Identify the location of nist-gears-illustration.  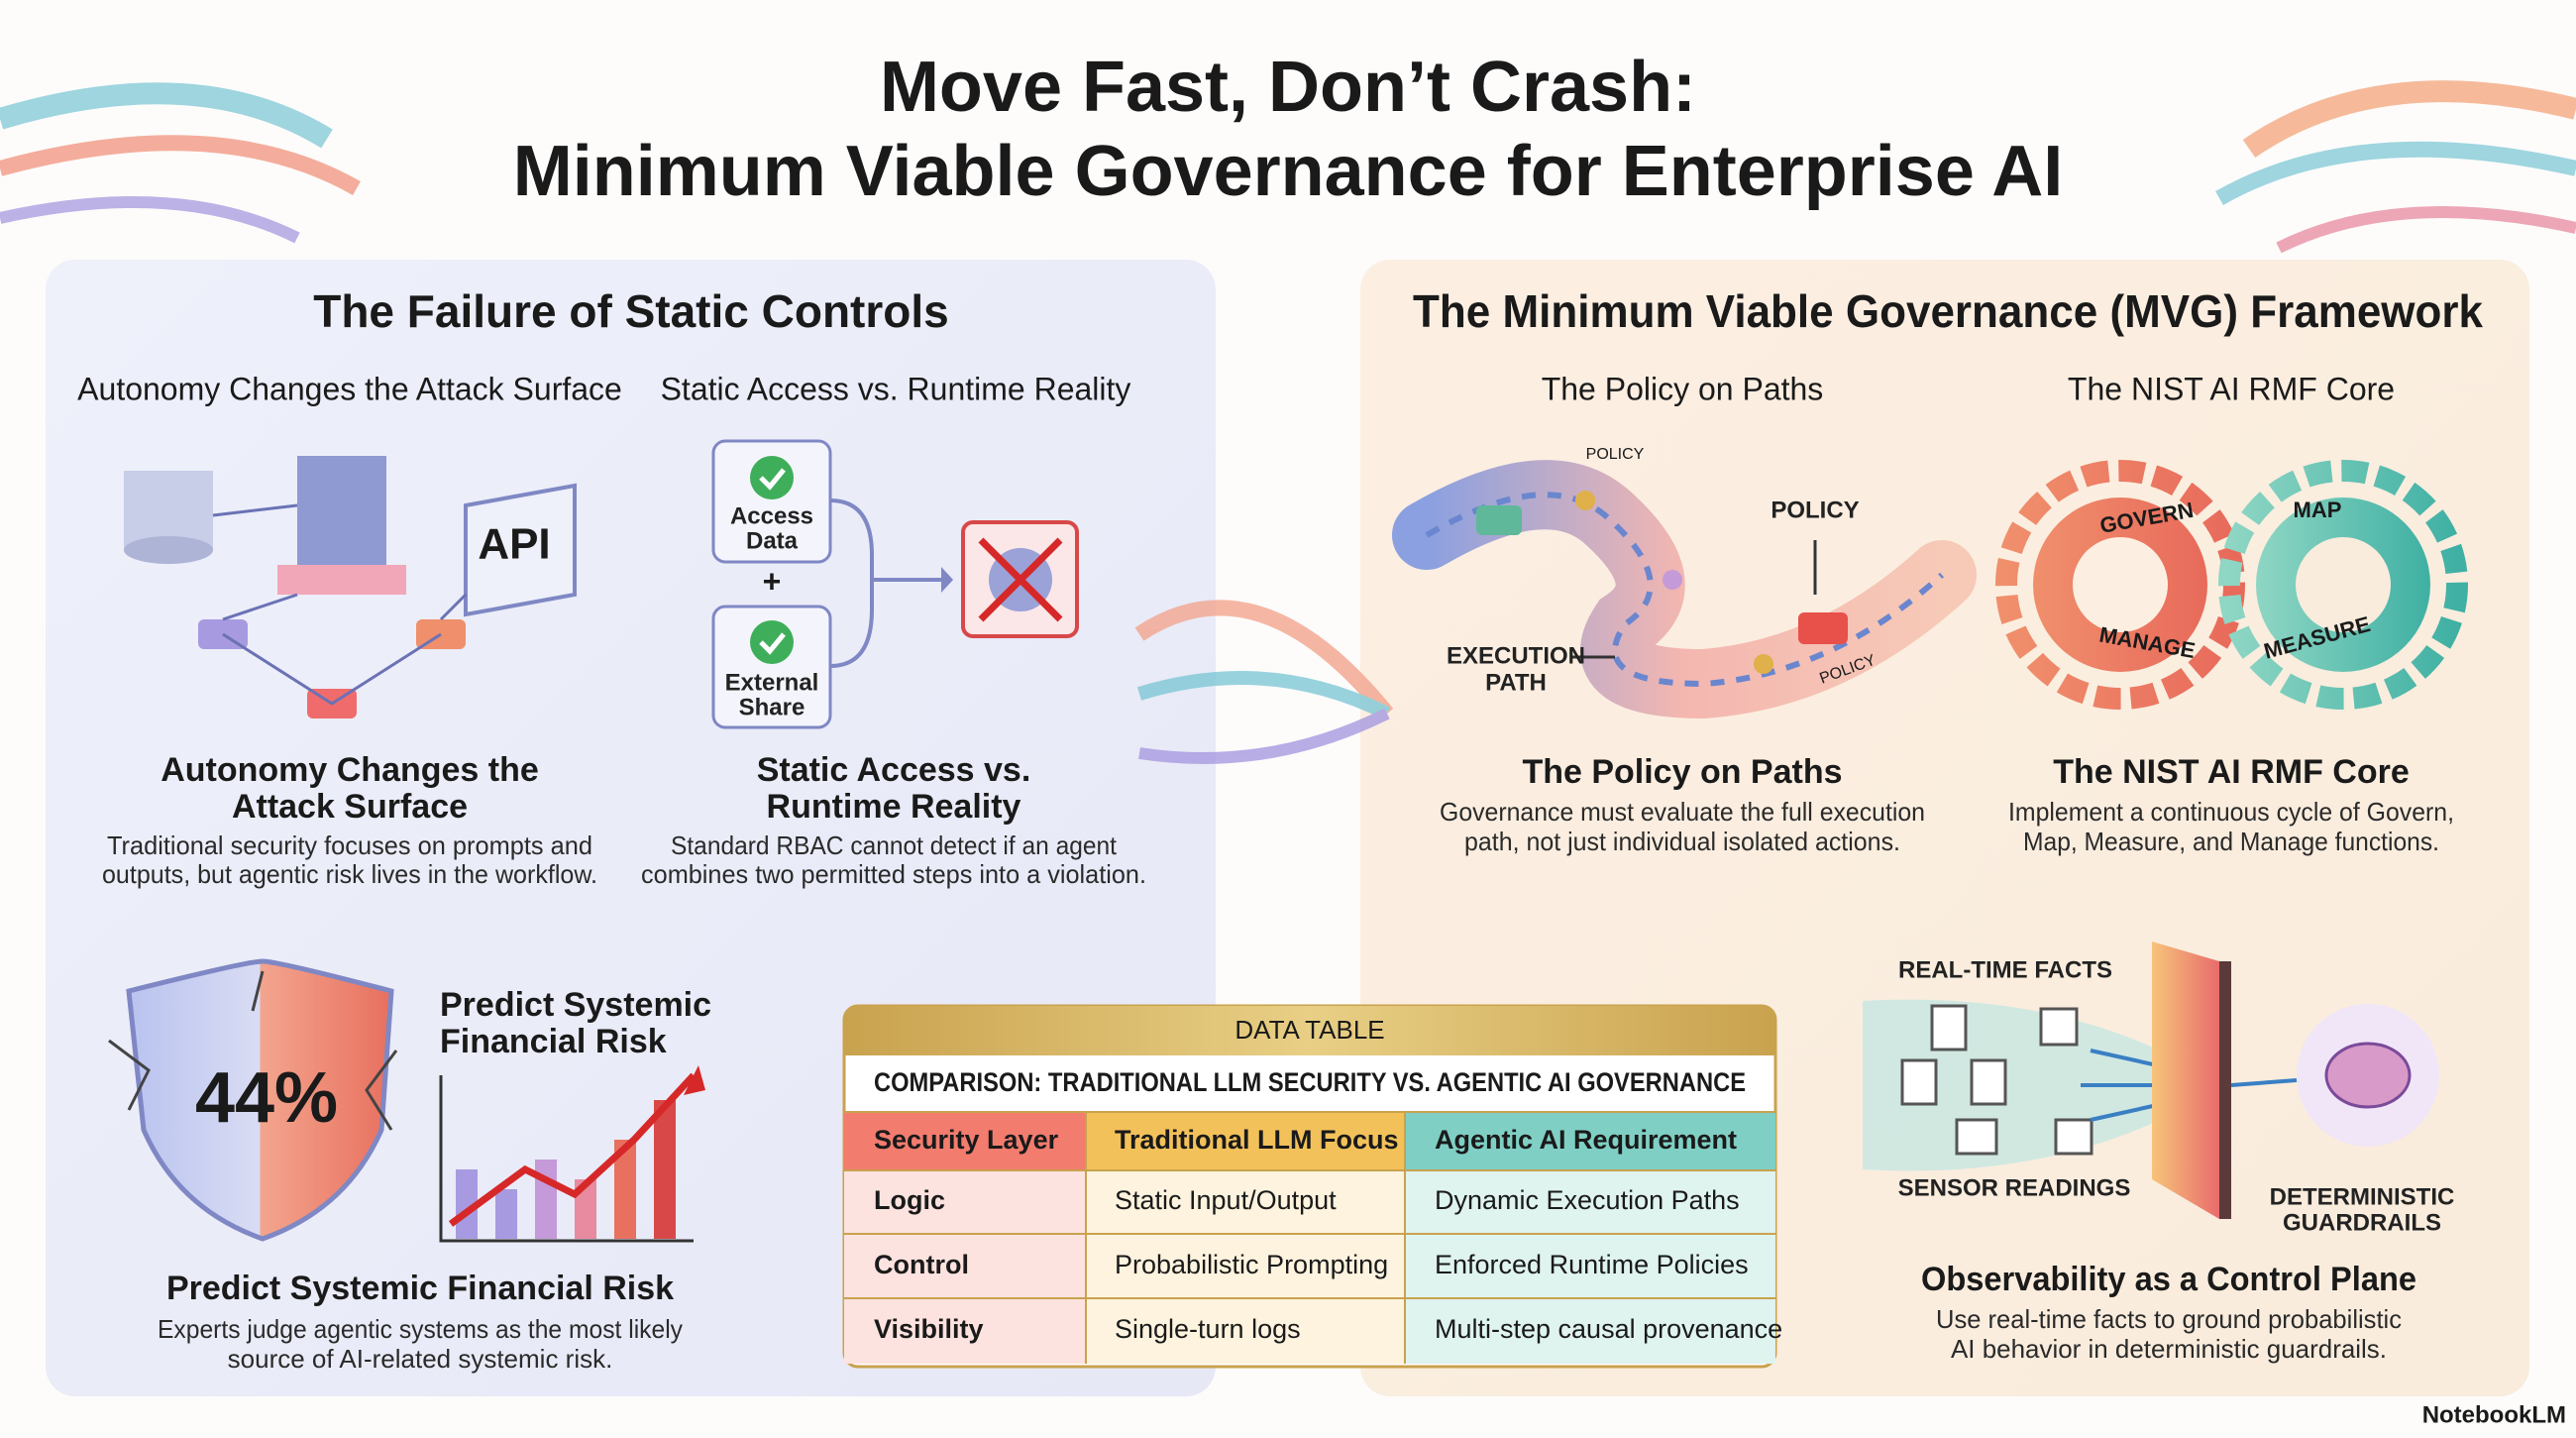
(2231, 585).